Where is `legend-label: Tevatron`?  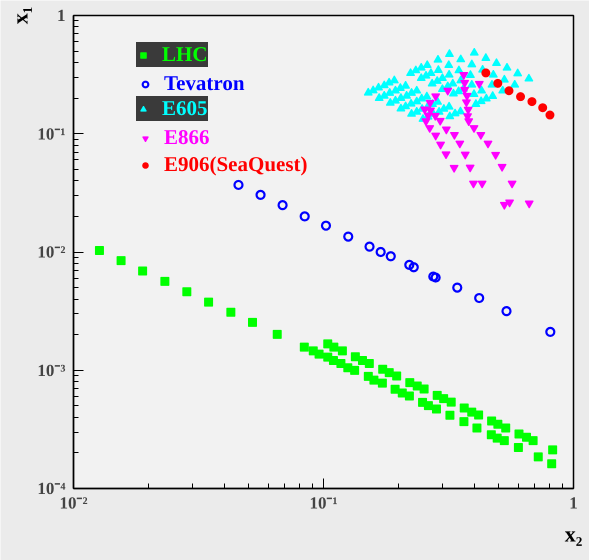 legend-label: Tevatron is located at coordinates (204, 83).